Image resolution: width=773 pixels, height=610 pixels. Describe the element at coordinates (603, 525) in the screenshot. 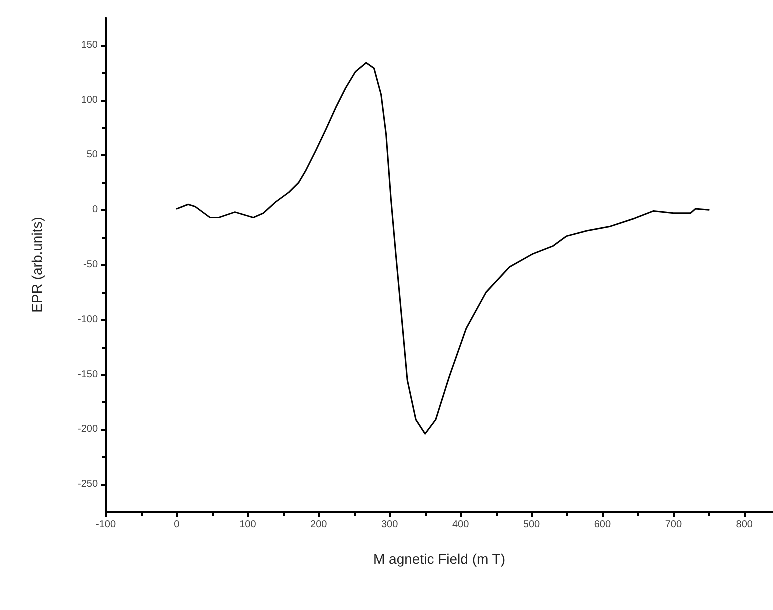

I see `x-tick-label: 600` at that location.